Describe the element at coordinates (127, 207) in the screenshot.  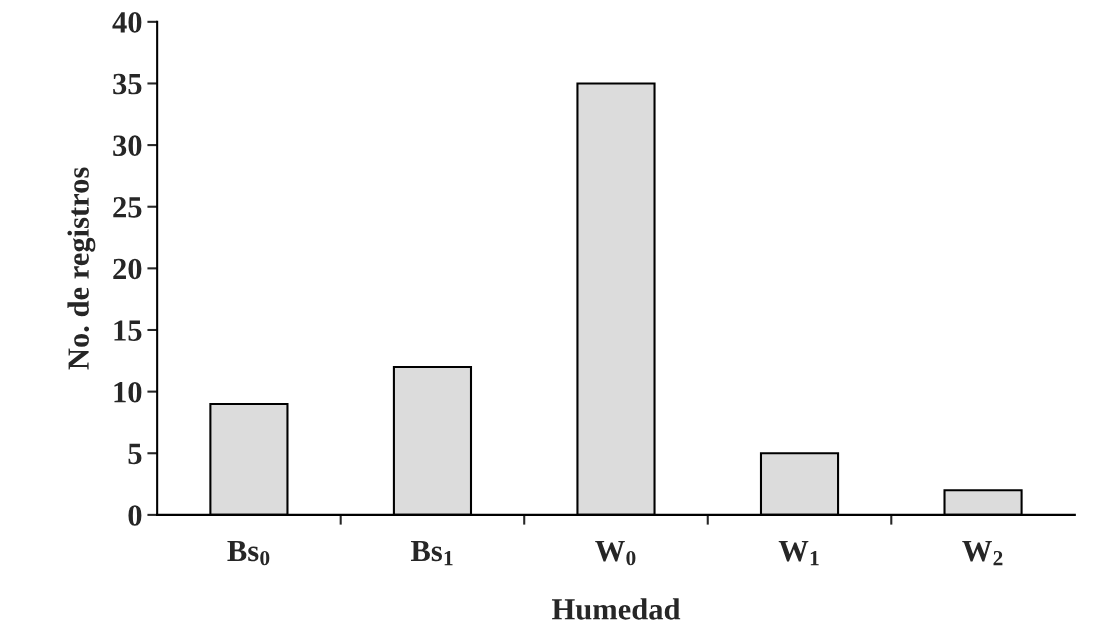
I see `y-tick-label: 25` at that location.